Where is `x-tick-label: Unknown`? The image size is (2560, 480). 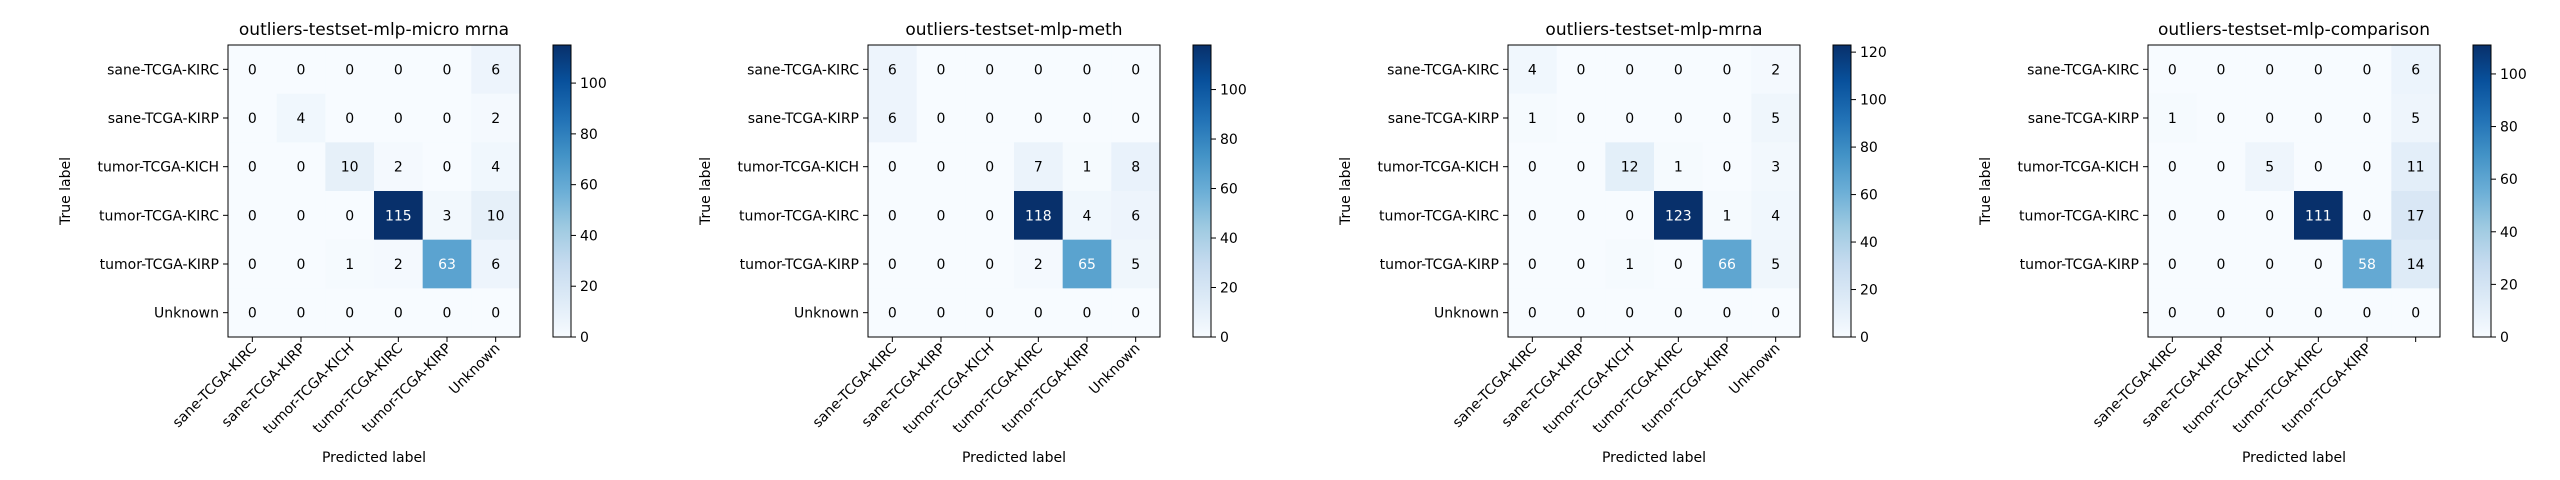
x-tick-label: Unknown is located at coordinates (474, 369).